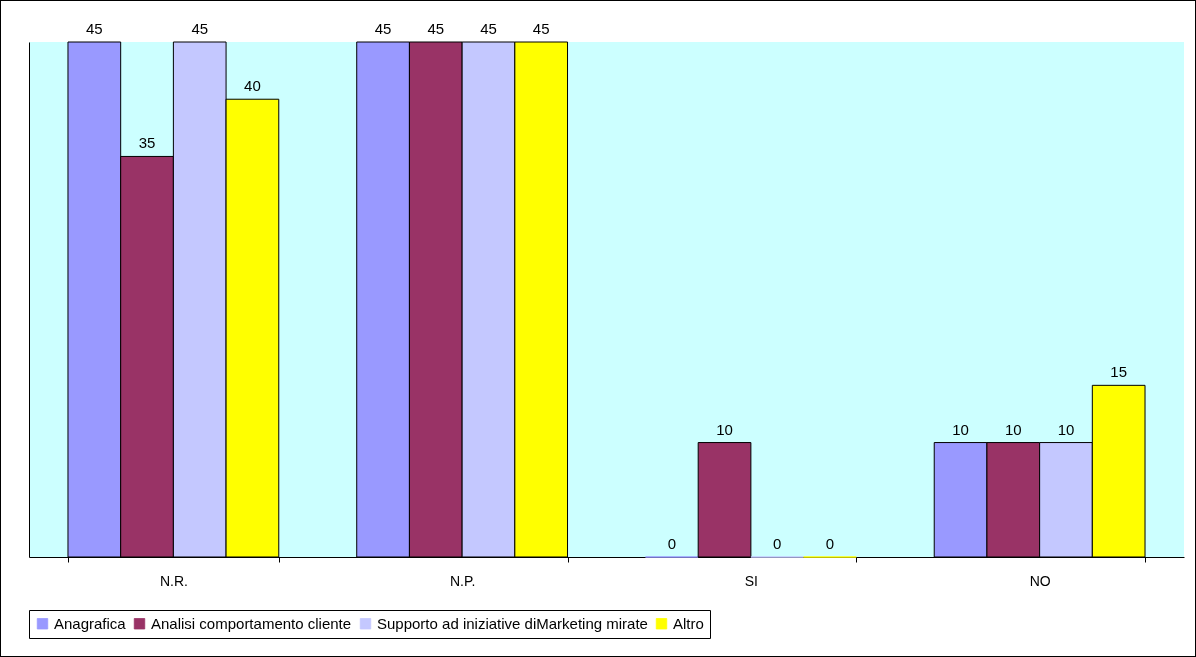 Image resolution: width=1196 pixels, height=657 pixels. Describe the element at coordinates (724, 500) in the screenshot. I see `bar` at that location.